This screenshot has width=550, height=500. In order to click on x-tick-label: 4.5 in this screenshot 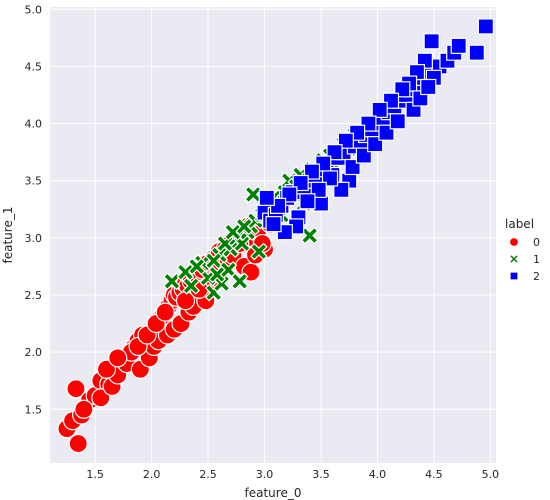, I will do `click(434, 474)`.